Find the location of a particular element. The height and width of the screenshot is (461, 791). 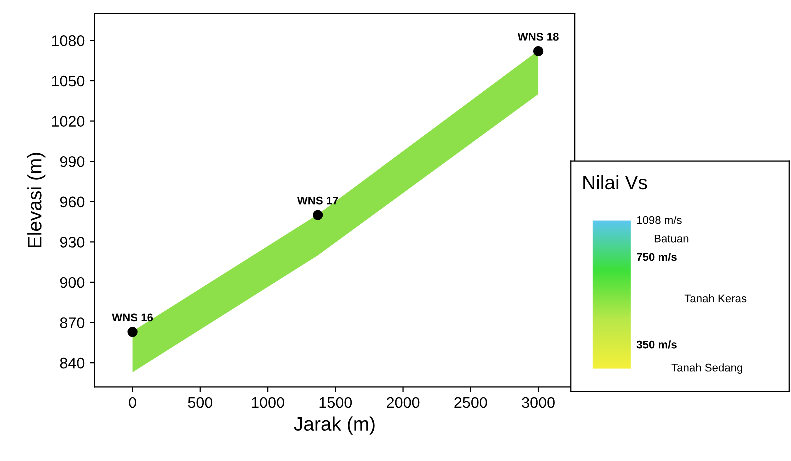

y-tick-label: 960 is located at coordinates (72, 202).